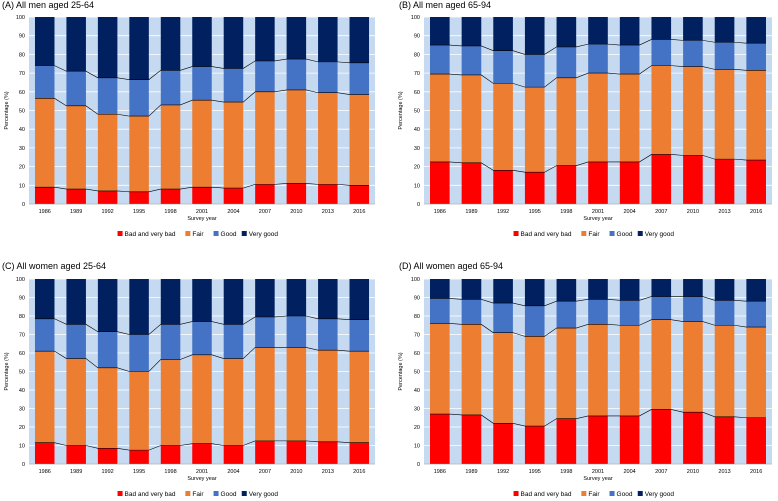 Image resolution: width=778 pixels, height=501 pixels. Describe the element at coordinates (54, 266) in the screenshot. I see `chart-title: (C) All women aged 25-64` at that location.